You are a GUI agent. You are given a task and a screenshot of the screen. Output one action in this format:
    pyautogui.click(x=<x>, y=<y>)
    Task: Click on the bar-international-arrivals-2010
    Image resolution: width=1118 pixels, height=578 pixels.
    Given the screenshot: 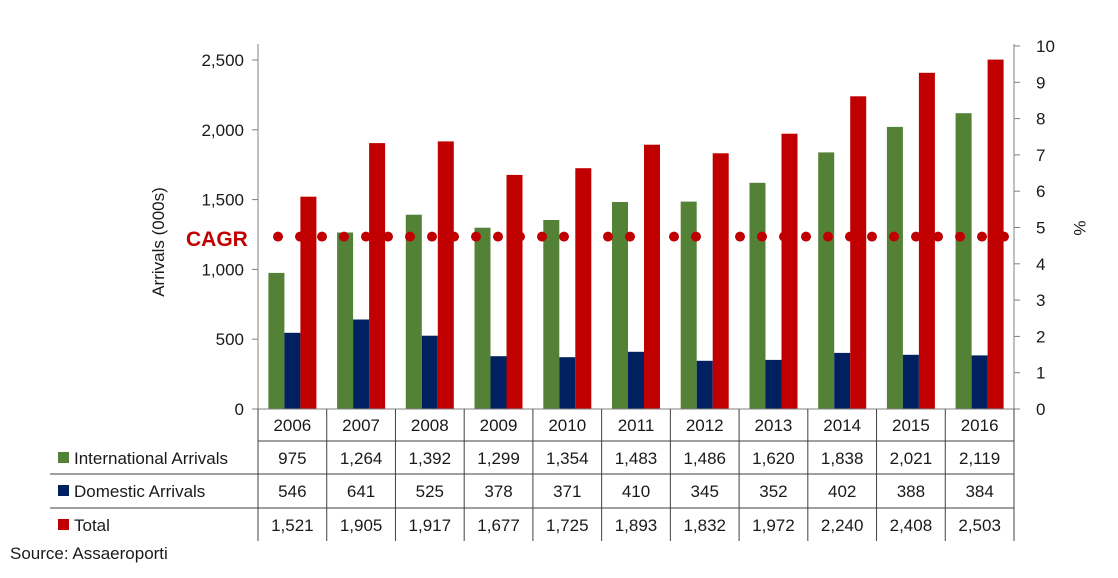 What is the action you would take?
    pyautogui.click(x=551, y=314)
    